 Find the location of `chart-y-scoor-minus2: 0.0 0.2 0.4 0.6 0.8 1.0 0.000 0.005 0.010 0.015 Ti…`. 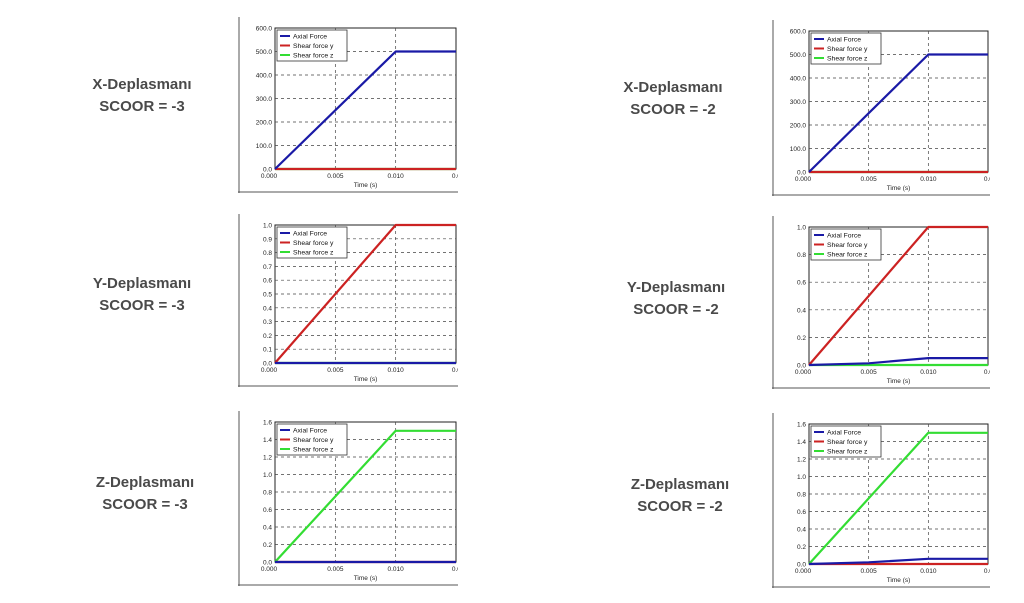

chart-y-scoor-minus2: 0.0 0.2 0.4 0.6 0.8 1.0 0.000 0.005 0.010 0.015 Ti… is located at coordinates (881, 302).